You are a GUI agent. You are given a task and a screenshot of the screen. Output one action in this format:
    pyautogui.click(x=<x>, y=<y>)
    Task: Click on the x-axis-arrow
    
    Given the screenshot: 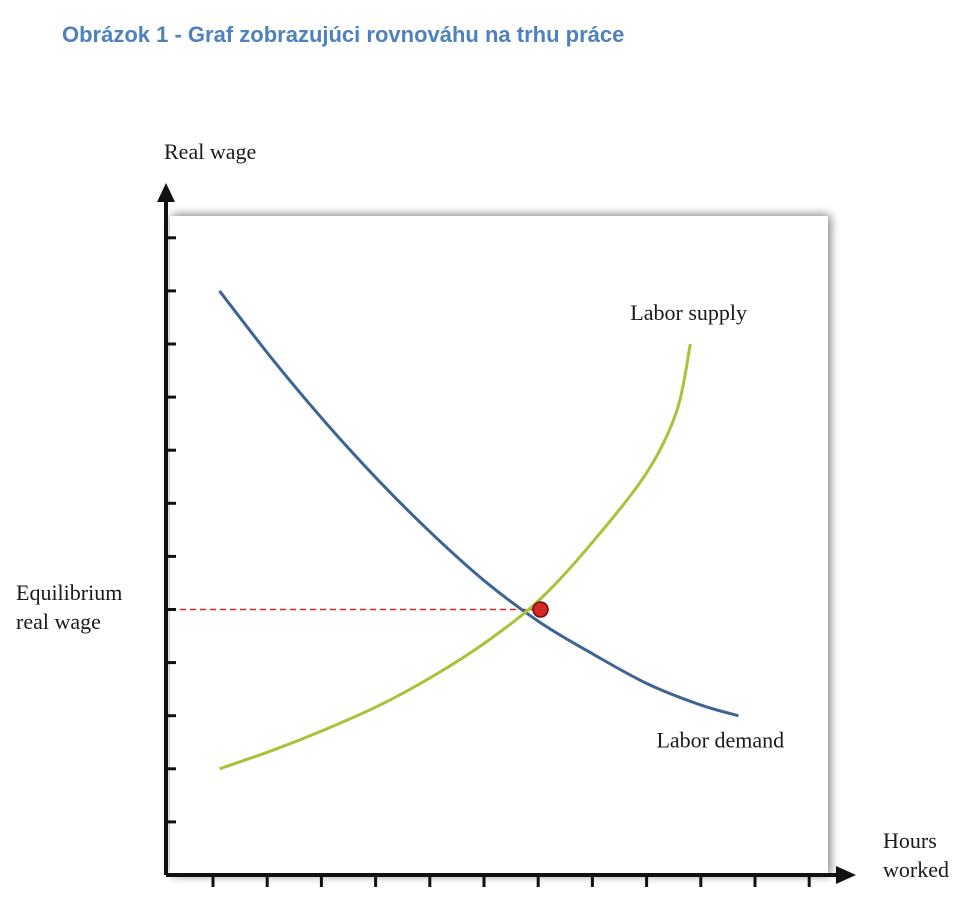 What is the action you would take?
    pyautogui.click(x=846, y=875)
    